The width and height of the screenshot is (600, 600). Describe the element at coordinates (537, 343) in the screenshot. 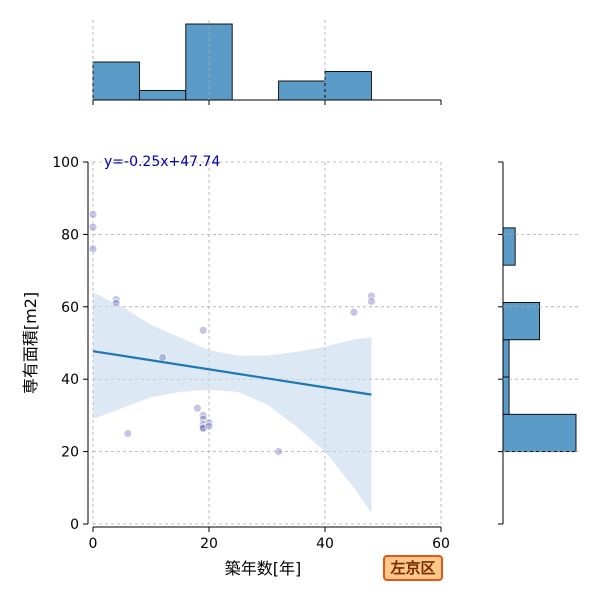

I see `y-marginal-histogram` at that location.